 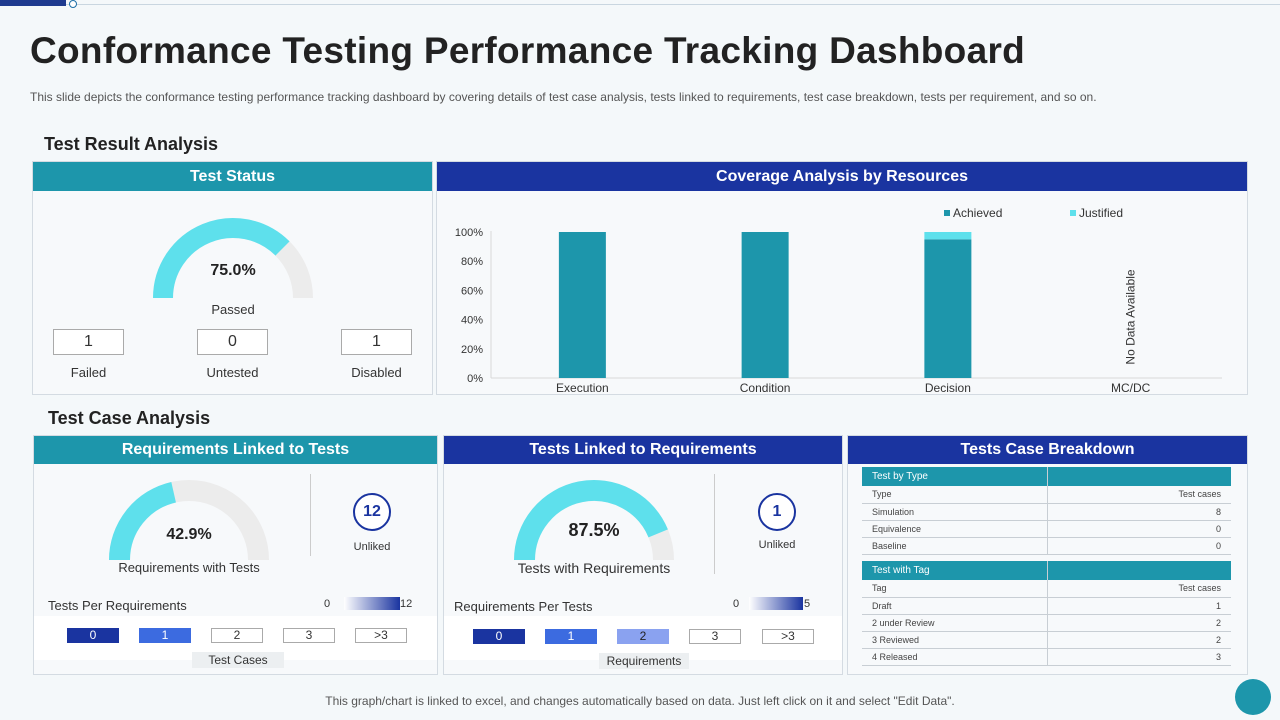 What do you see at coordinates (310, 515) in the screenshot?
I see `req-linked-divider` at bounding box center [310, 515].